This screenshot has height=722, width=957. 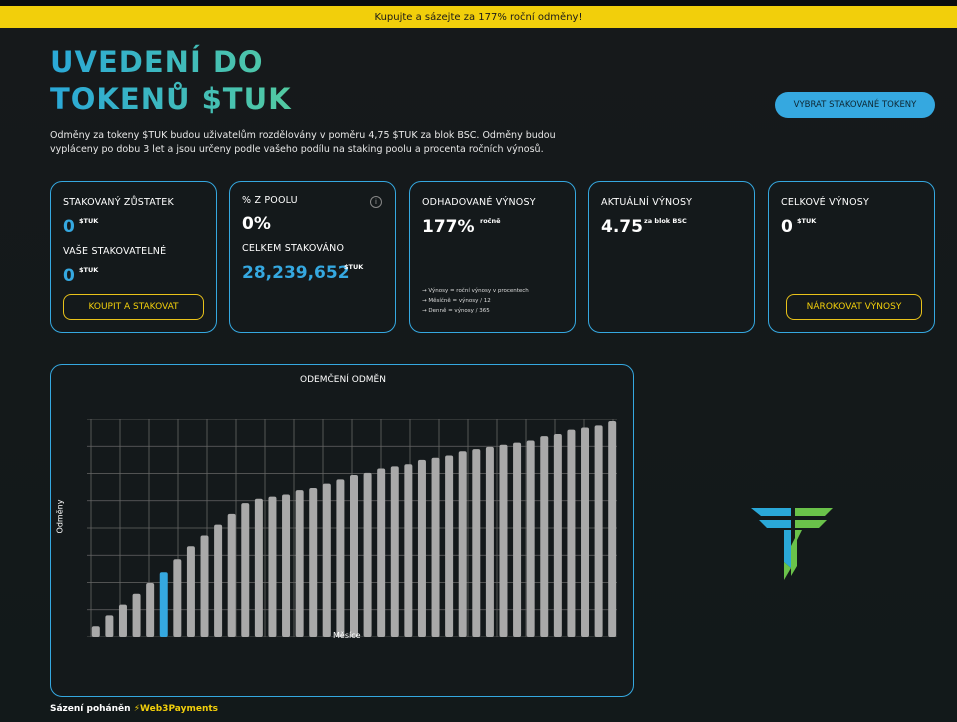 I want to click on current-rewards-value: 4.75, so click(x=622, y=227).